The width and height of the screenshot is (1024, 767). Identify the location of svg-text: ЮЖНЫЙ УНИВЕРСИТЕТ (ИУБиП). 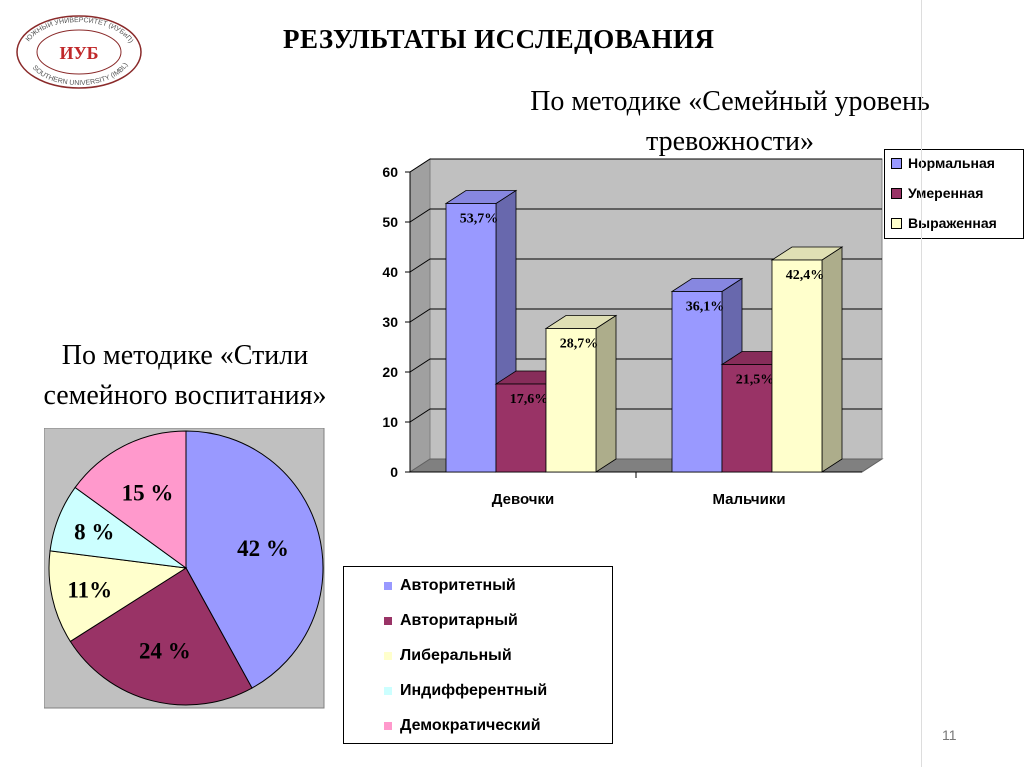
(79, 31).